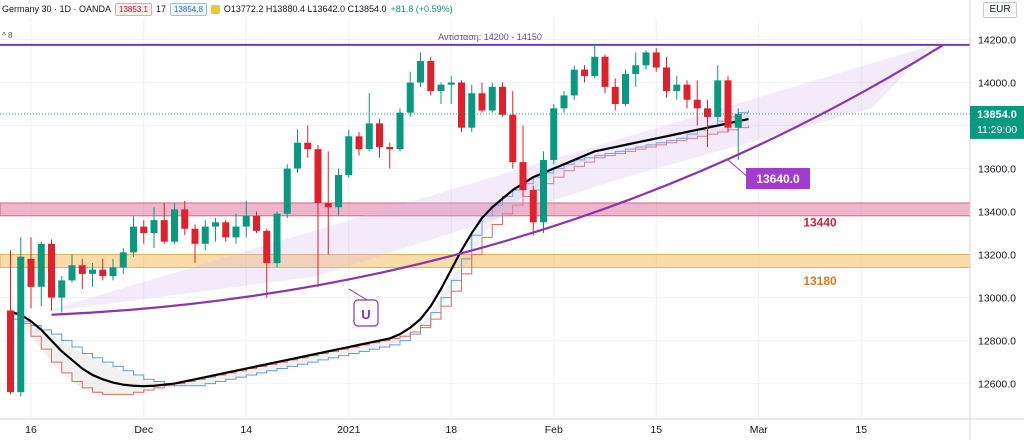 The height and width of the screenshot is (445, 1024). What do you see at coordinates (215, 9) in the screenshot?
I see `visibility-icon` at bounding box center [215, 9].